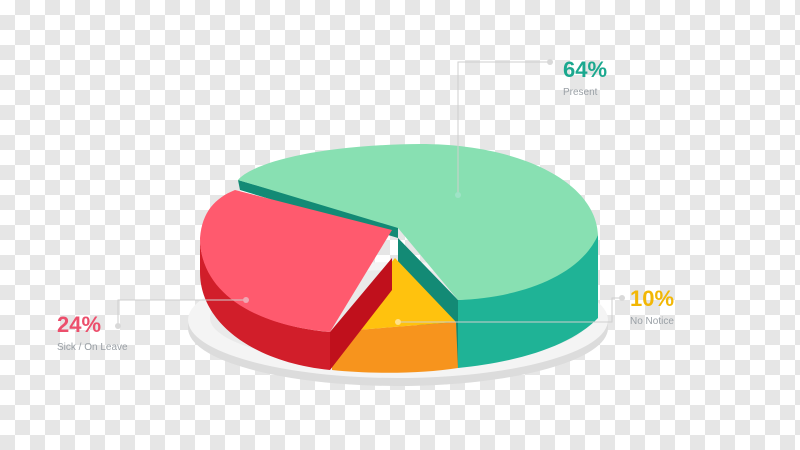 The height and width of the screenshot is (450, 800). I want to click on slice-sick-side, so click(265, 304).